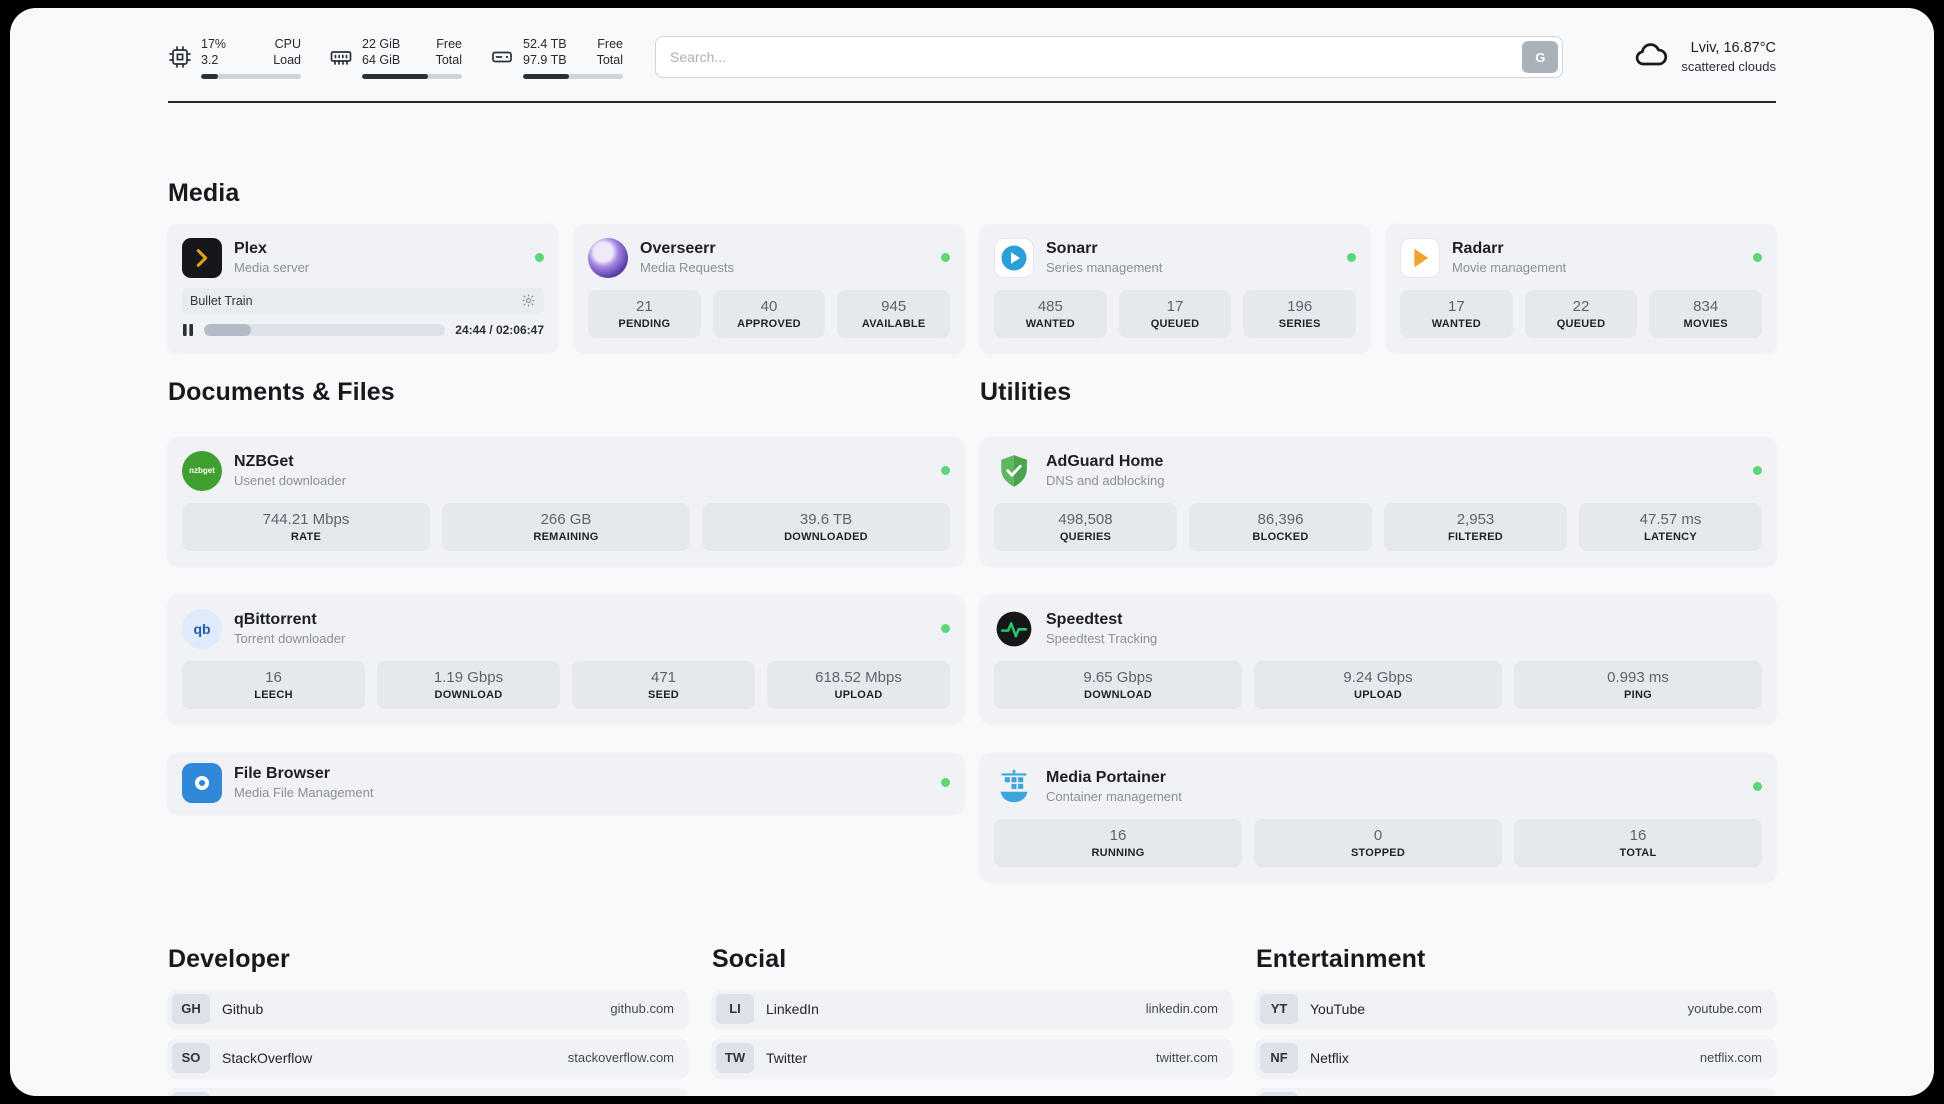 The image size is (1944, 1104). What do you see at coordinates (1014, 787) in the screenshot?
I see `portainer-icon` at bounding box center [1014, 787].